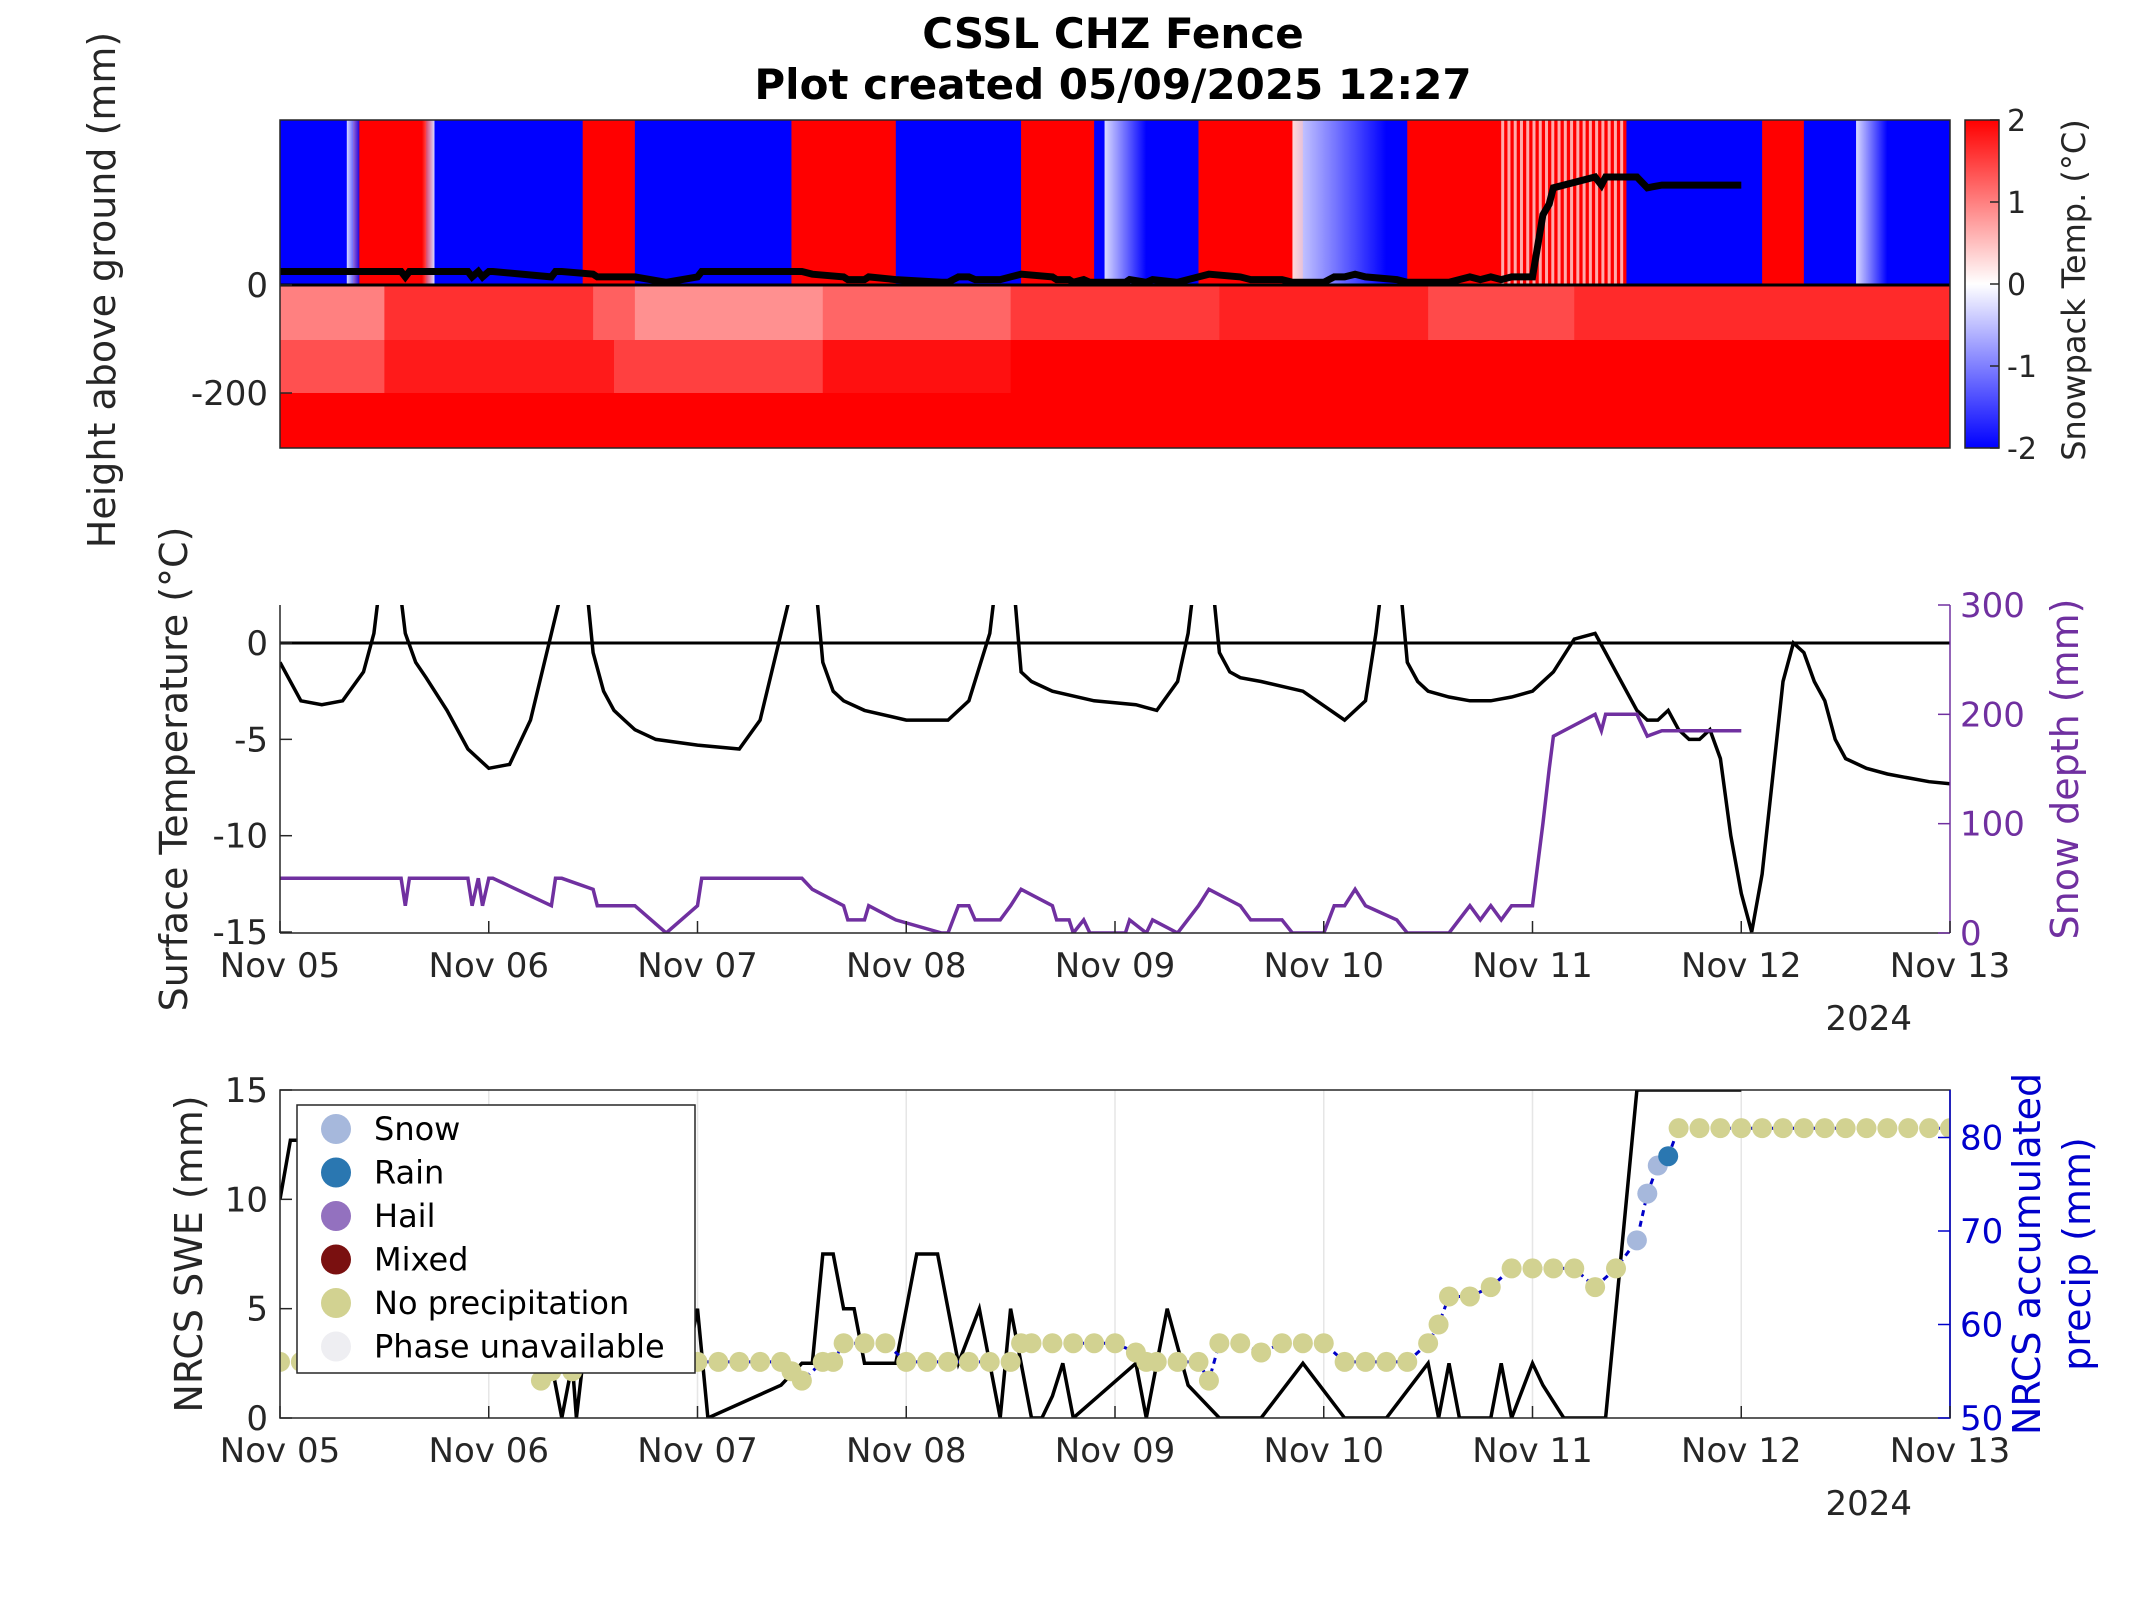 The height and width of the screenshot is (1600, 2133). I want to click on snow-depth-overlay, so click(1011, 230).